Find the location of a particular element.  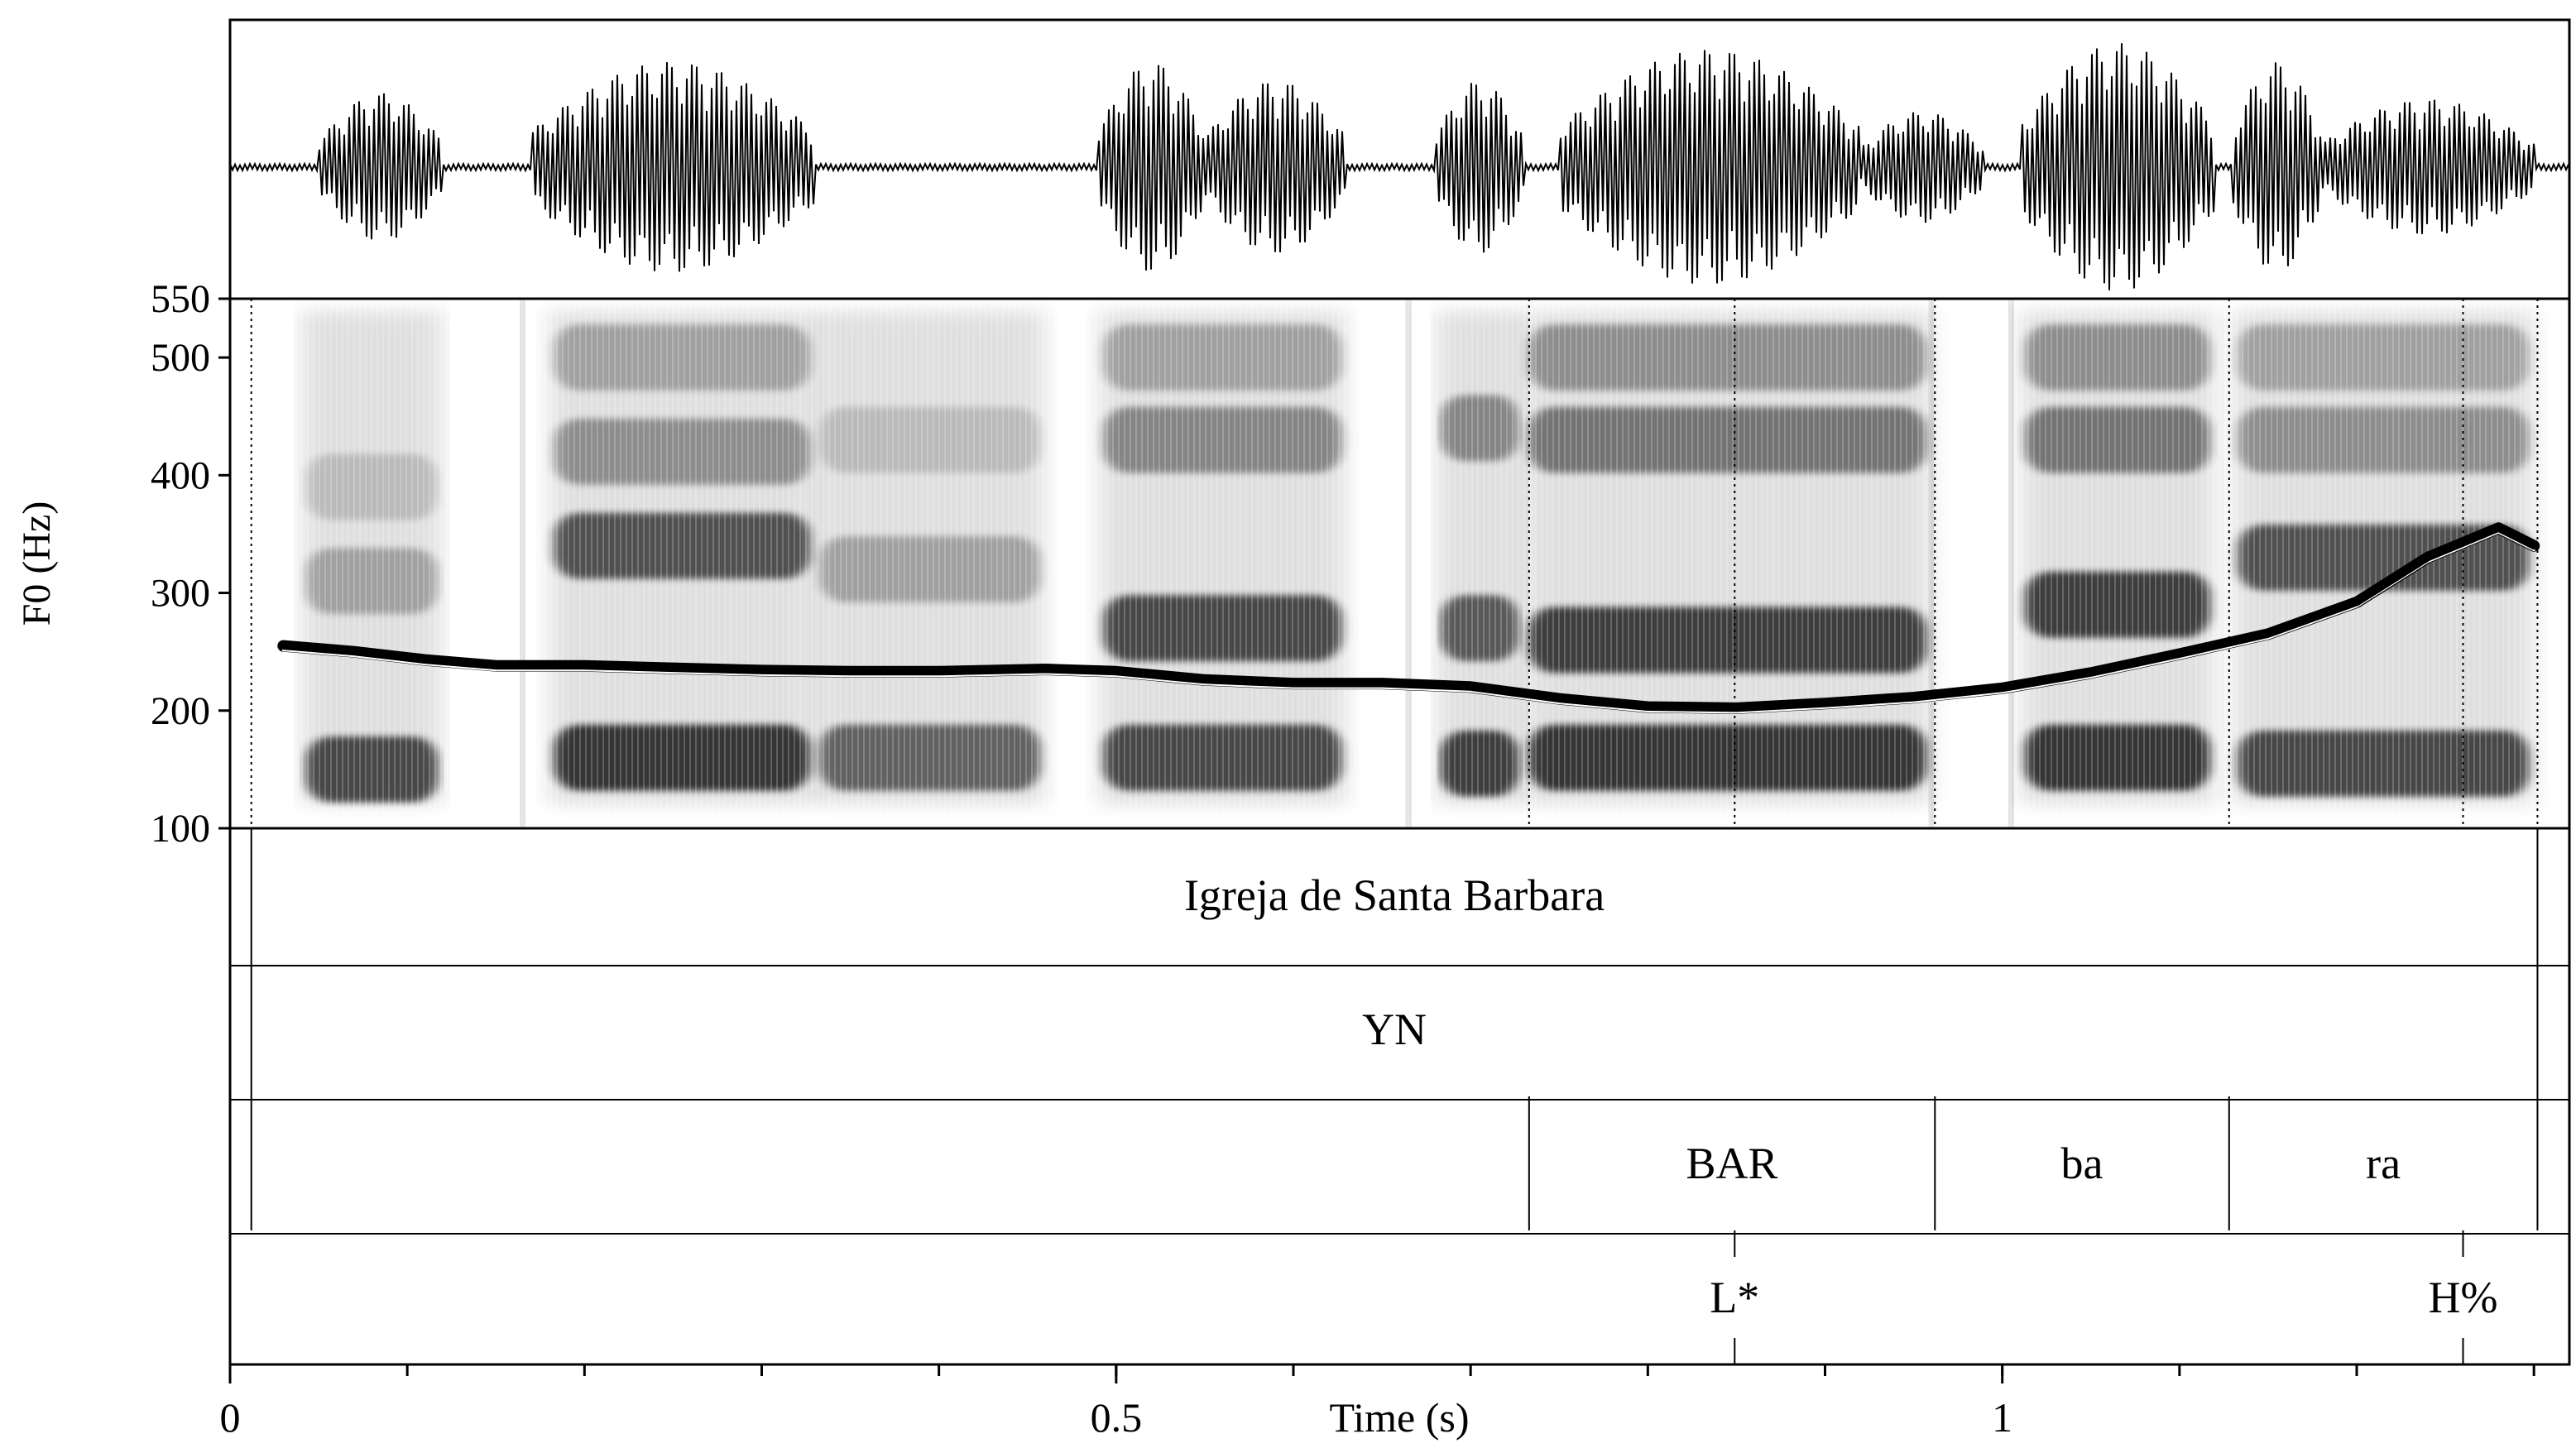

x-axis-label: Time (s) is located at coordinates (1399, 1417).